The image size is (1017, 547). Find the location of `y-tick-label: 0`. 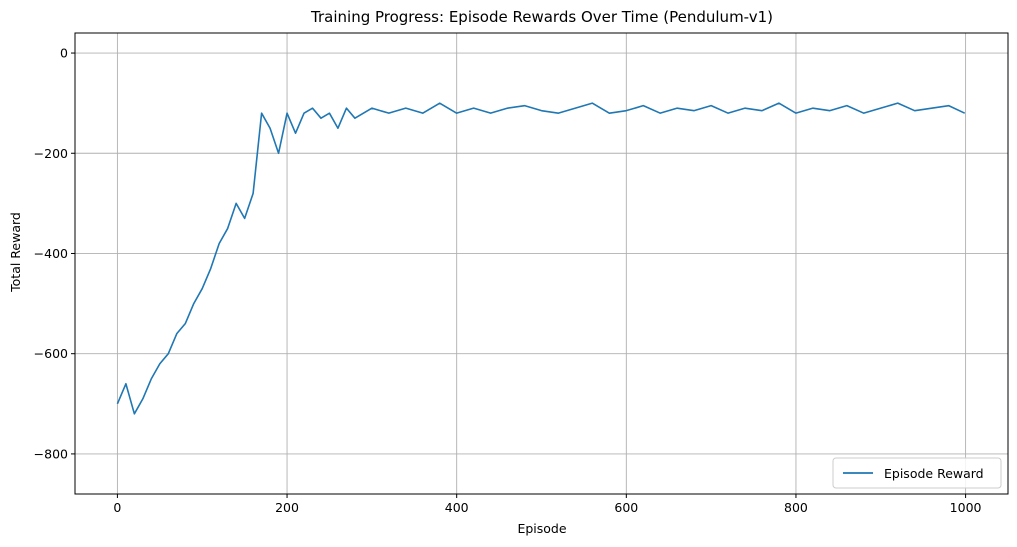

y-tick-label: 0 is located at coordinates (64, 53).